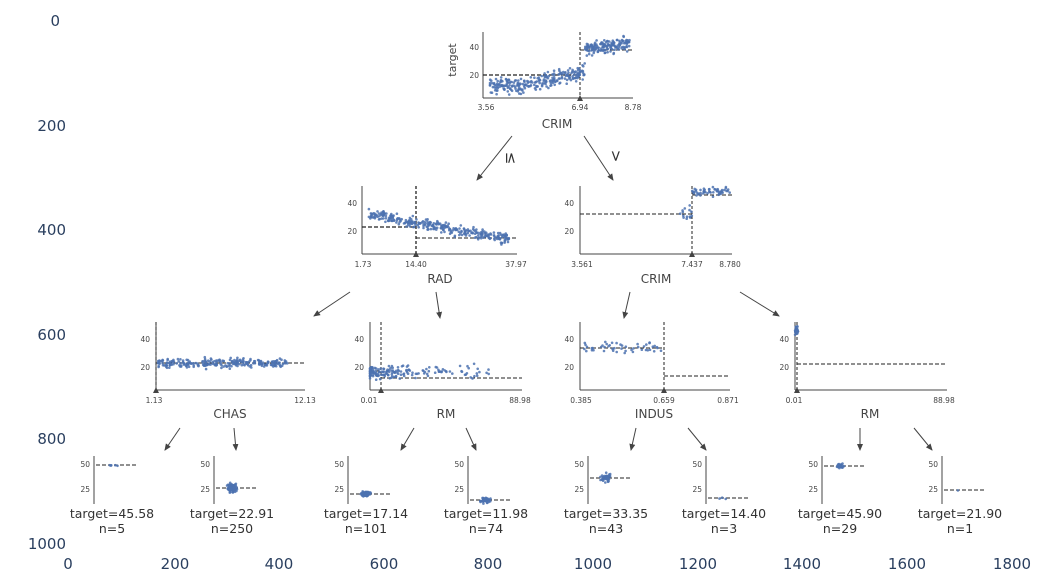 The image size is (1056, 588). Describe the element at coordinates (633, 107) in the screenshot. I see `root-x-tick: 8.78` at that location.